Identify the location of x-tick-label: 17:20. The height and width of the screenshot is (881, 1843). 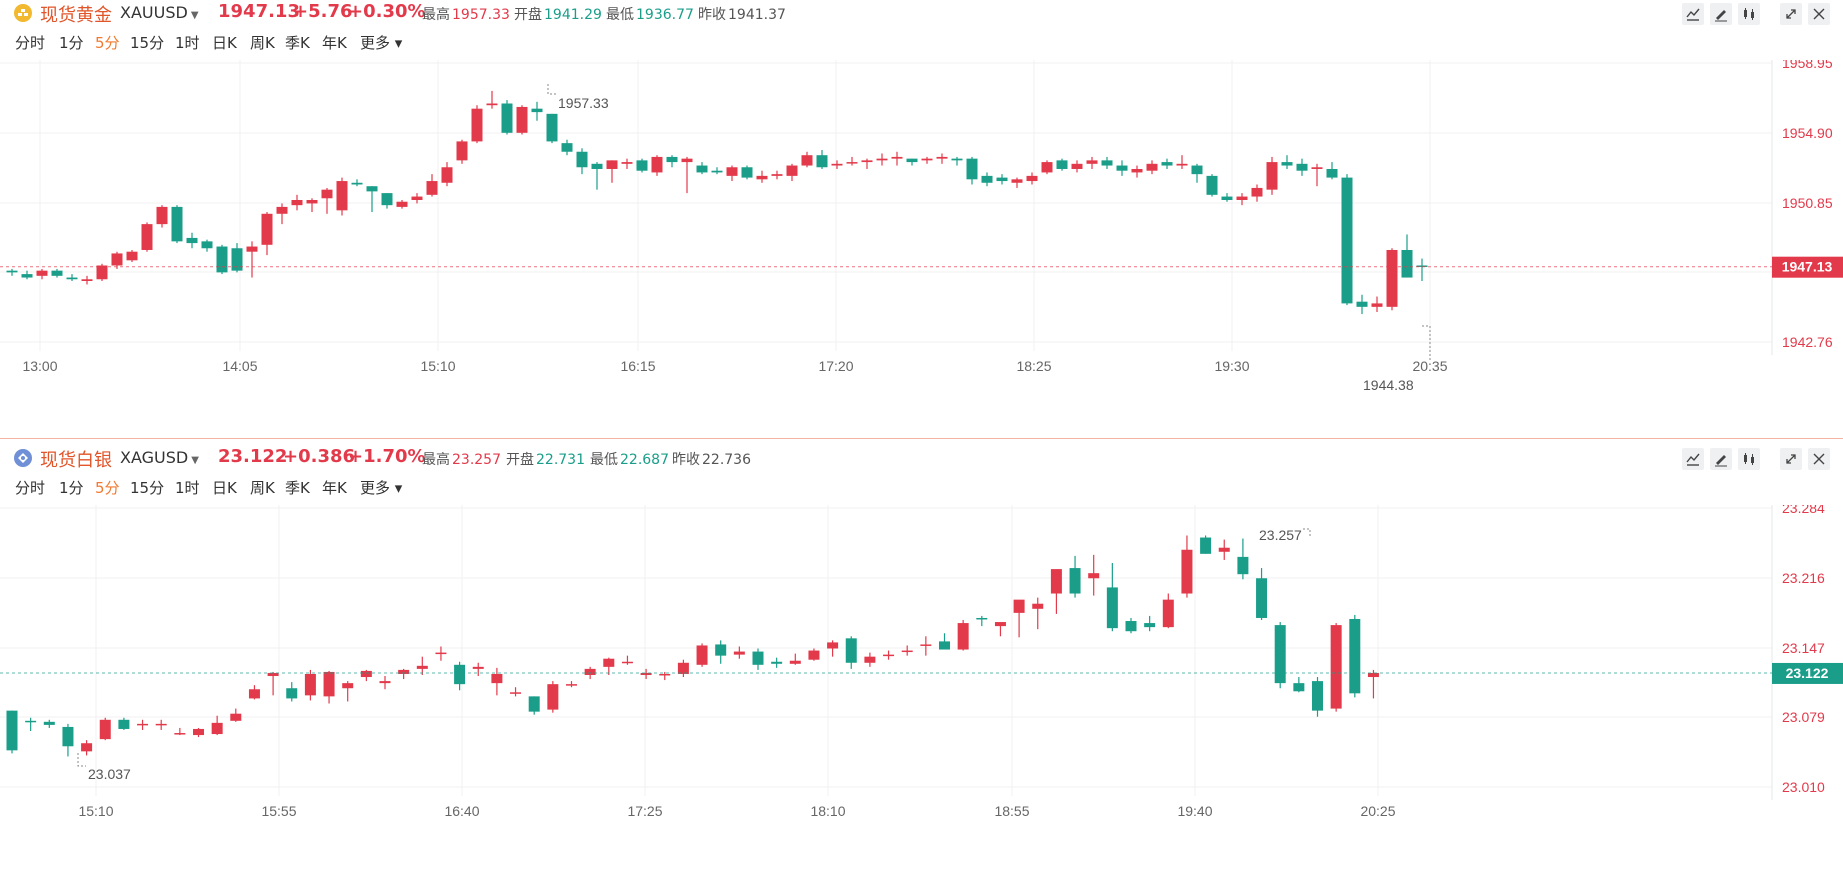
(835, 366).